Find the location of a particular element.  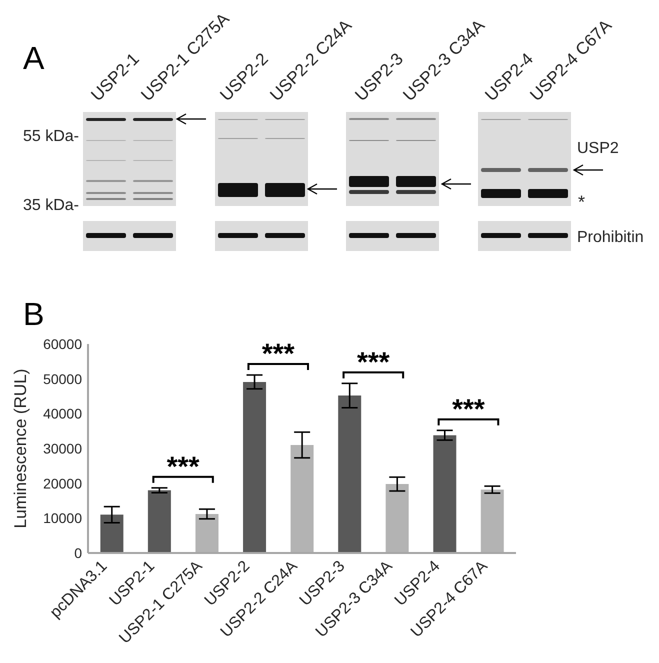

y-tick-label: 60000 is located at coordinates (62, 344).